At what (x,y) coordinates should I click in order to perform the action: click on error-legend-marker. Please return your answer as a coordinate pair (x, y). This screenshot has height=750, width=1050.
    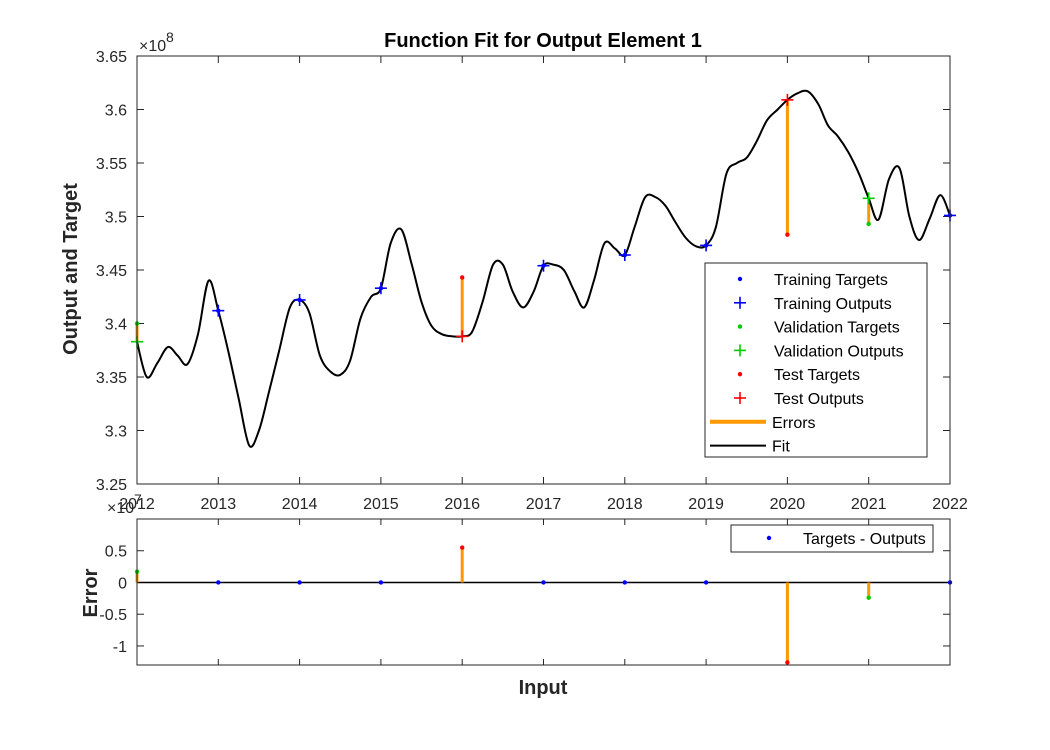
    Looking at the image, I should click on (769, 538).